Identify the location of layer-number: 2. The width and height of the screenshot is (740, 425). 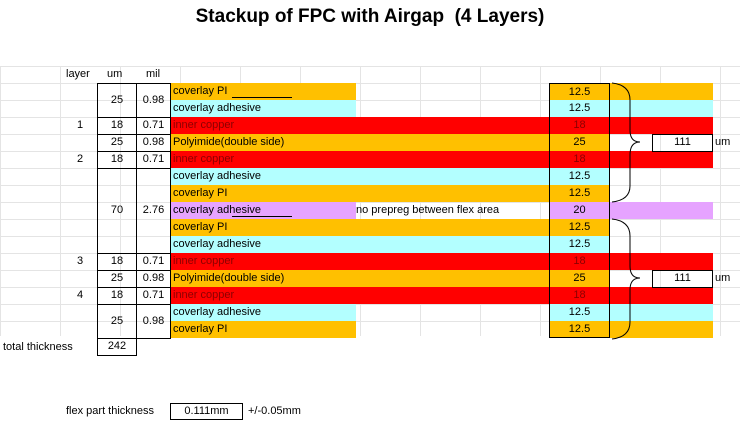
(80, 159).